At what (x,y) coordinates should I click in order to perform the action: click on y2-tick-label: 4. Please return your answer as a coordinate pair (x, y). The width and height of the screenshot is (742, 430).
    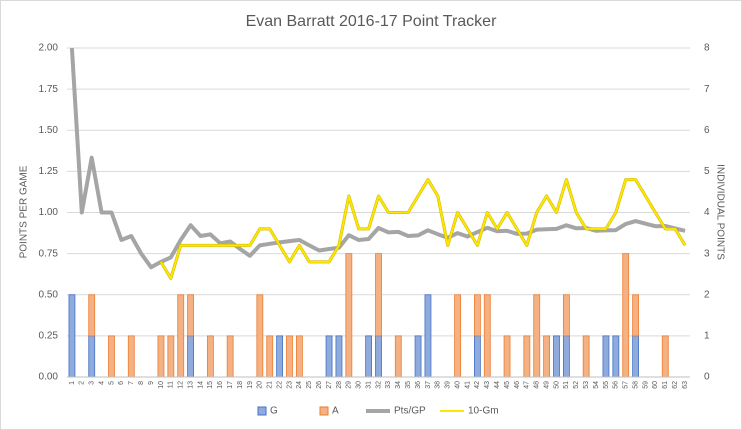
    Looking at the image, I should click on (707, 212).